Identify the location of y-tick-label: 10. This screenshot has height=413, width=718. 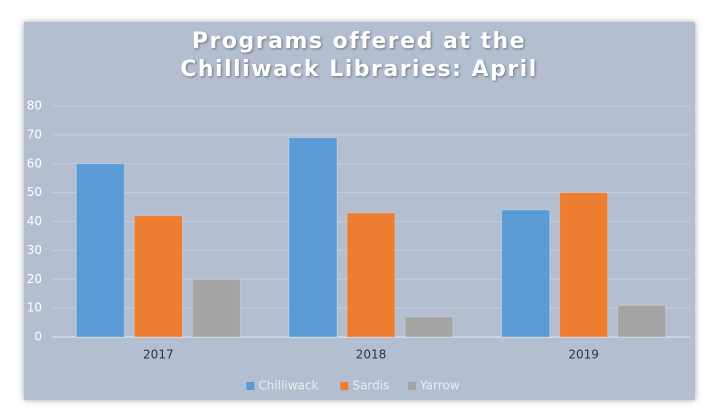
(34, 308).